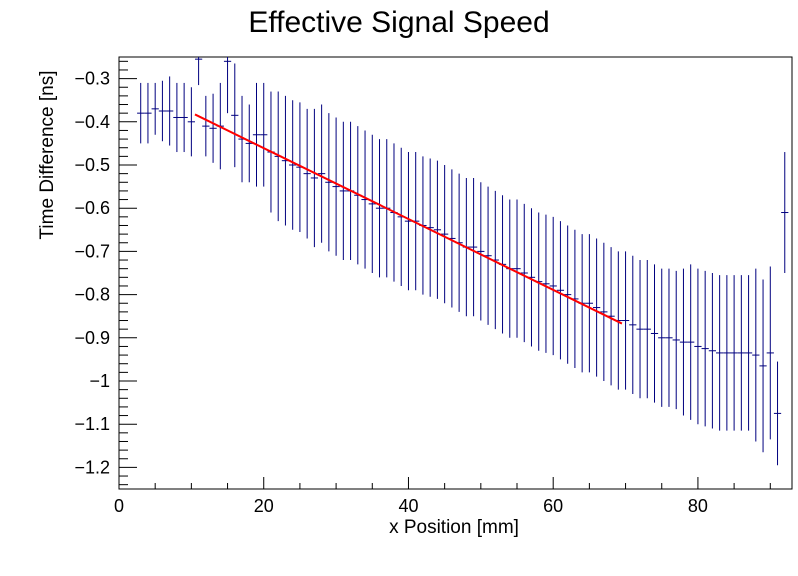 The width and height of the screenshot is (798, 576). Describe the element at coordinates (92, 165) in the screenshot. I see `y-tick-label: −0.5` at that location.